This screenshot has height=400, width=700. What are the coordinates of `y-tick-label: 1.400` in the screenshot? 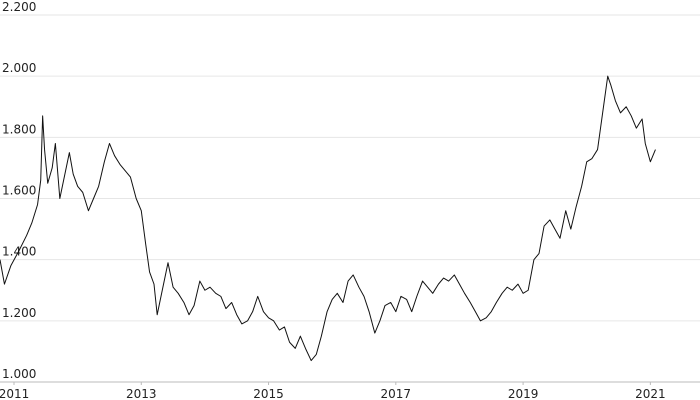 It's located at (19, 252).